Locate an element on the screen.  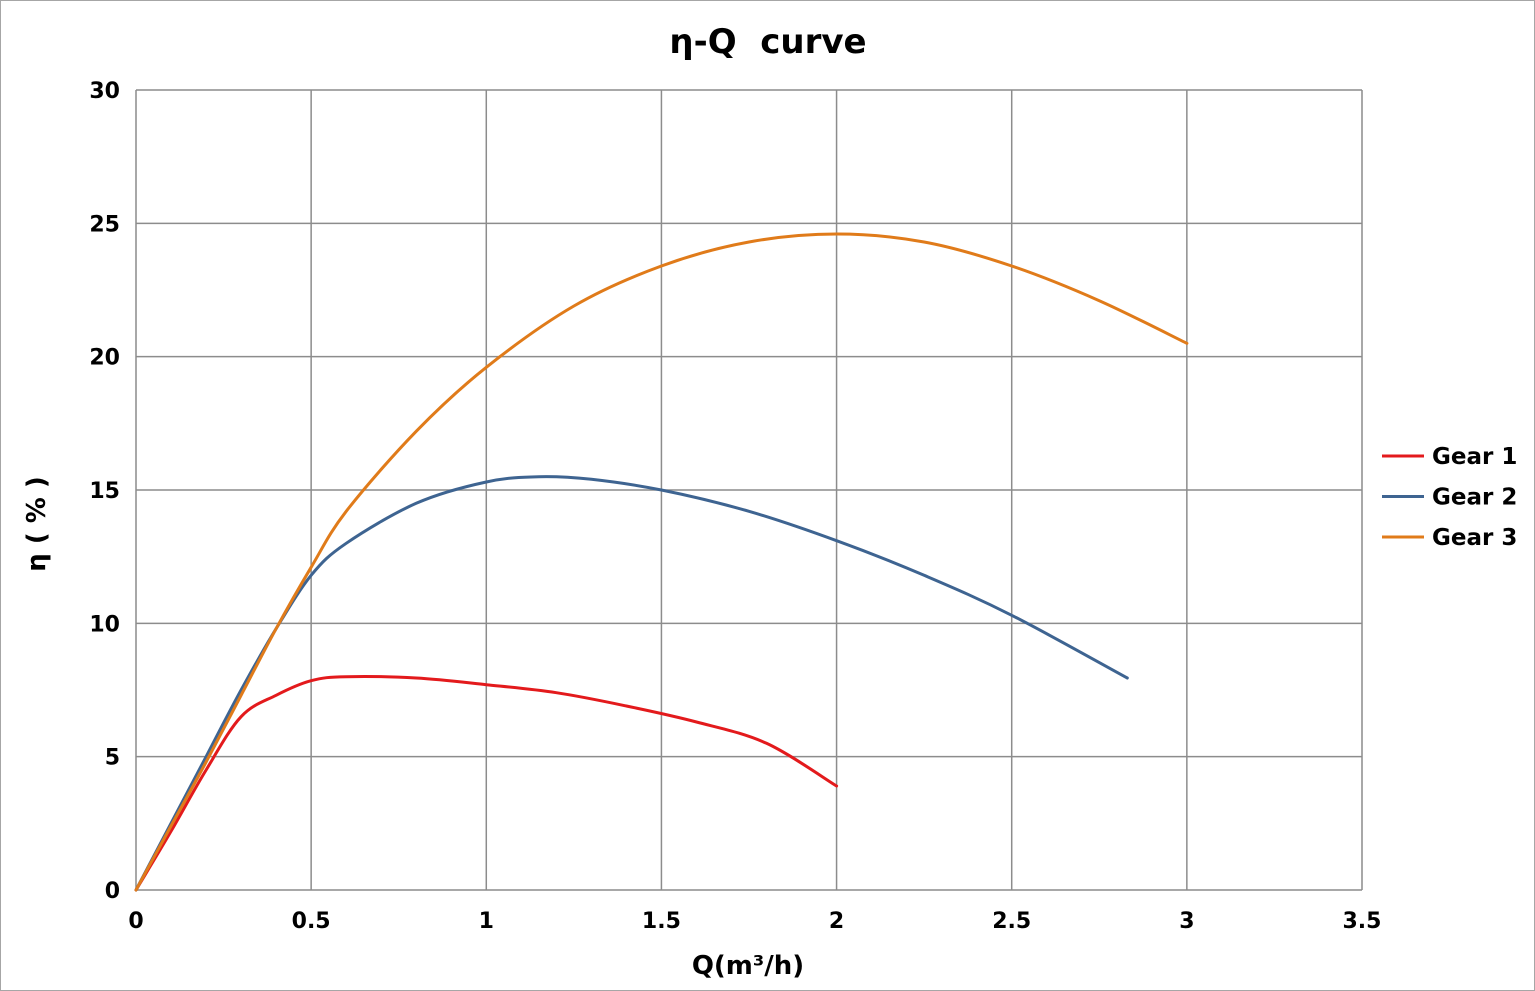
legend-label-gear-2: Gear 2 is located at coordinates (1474, 498).